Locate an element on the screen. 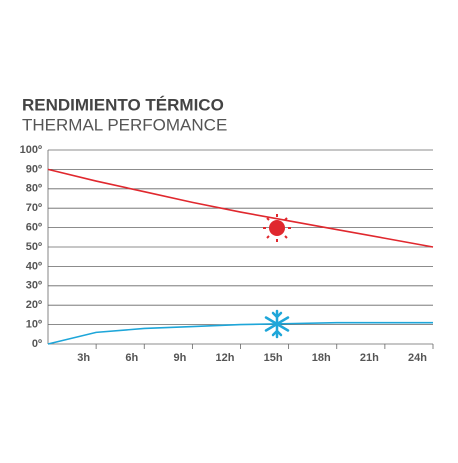  y-tick-label: 100º is located at coordinates (31, 150).